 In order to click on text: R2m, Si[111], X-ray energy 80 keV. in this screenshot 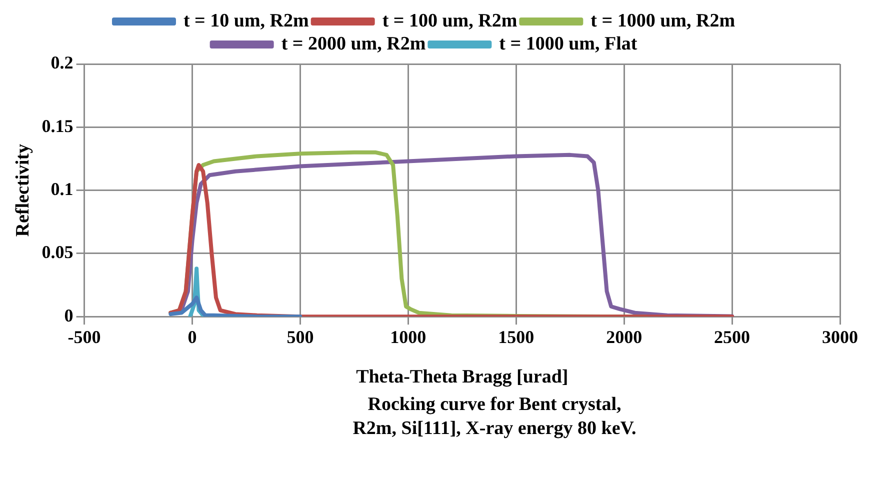, I will do `click(495, 429)`.